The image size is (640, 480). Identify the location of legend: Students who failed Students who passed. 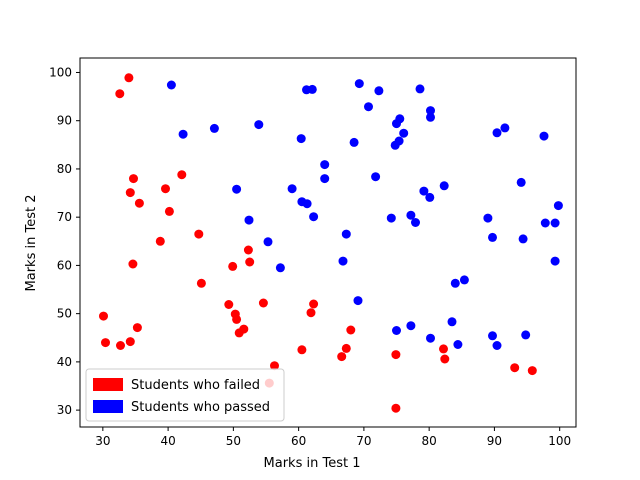
(185, 395).